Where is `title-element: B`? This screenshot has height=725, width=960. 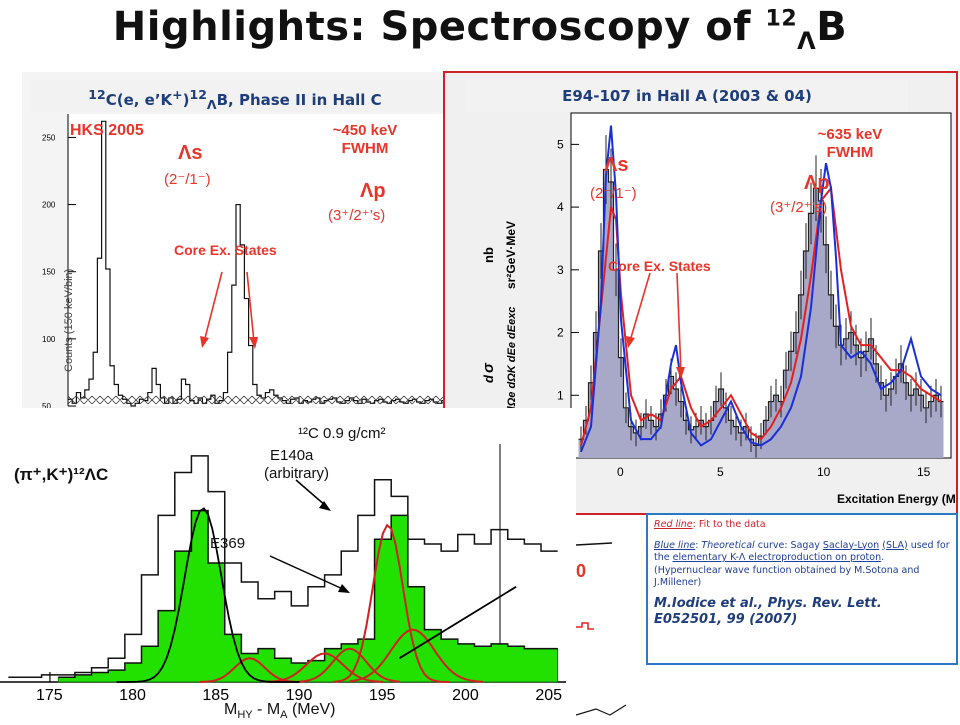 title-element: B is located at coordinates (832, 27).